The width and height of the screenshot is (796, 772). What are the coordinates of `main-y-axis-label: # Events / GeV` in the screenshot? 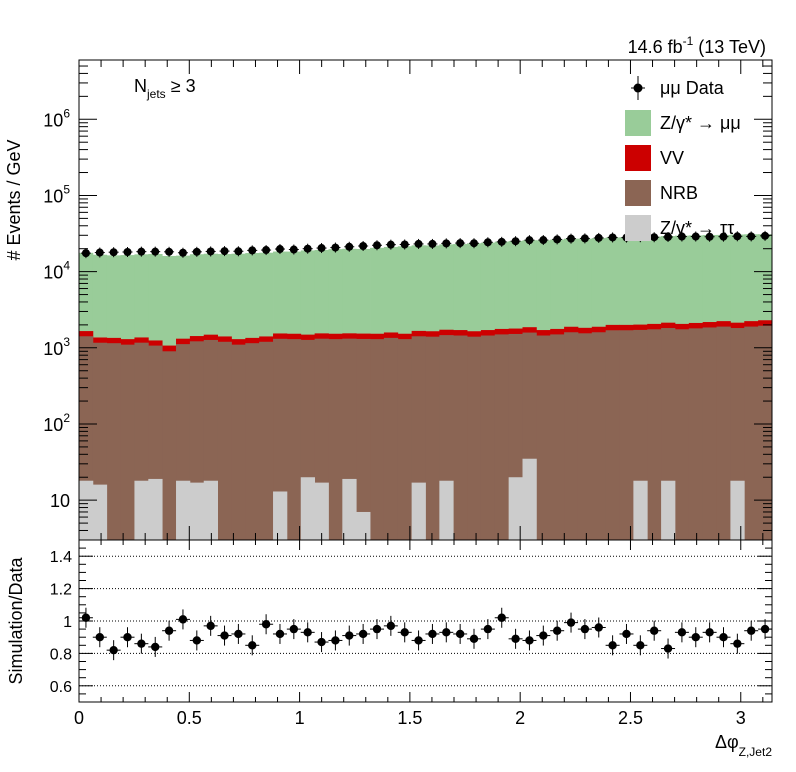 It's located at (14, 199).